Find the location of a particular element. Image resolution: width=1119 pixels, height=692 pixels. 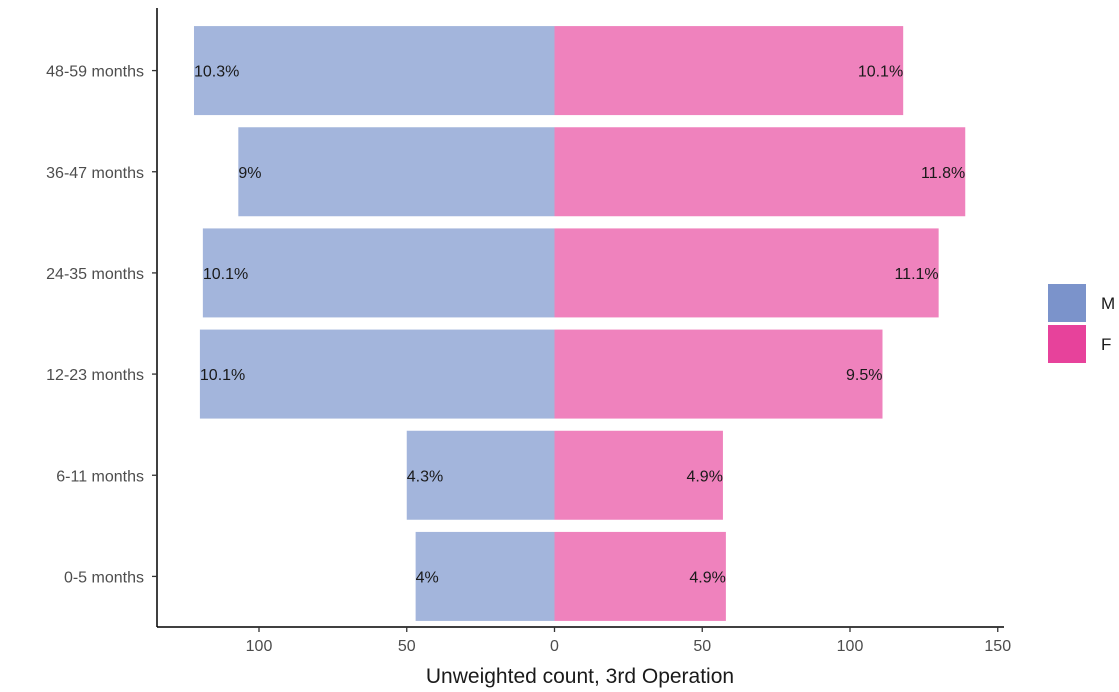

bar-label-m-5: 9% is located at coordinates (249, 173).